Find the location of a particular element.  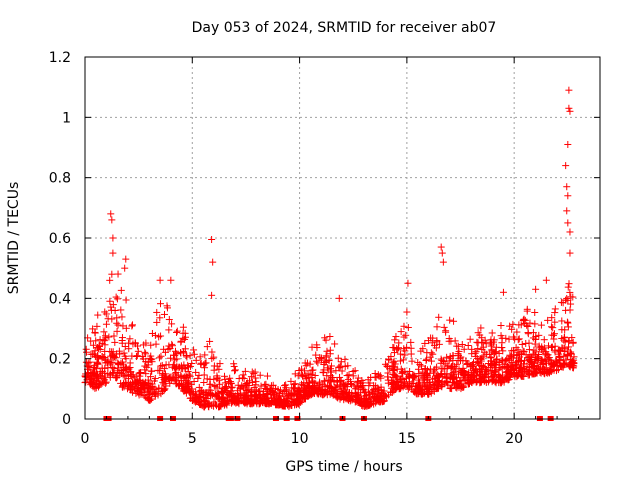

y-tick-label: 0.6 is located at coordinates (60, 239).